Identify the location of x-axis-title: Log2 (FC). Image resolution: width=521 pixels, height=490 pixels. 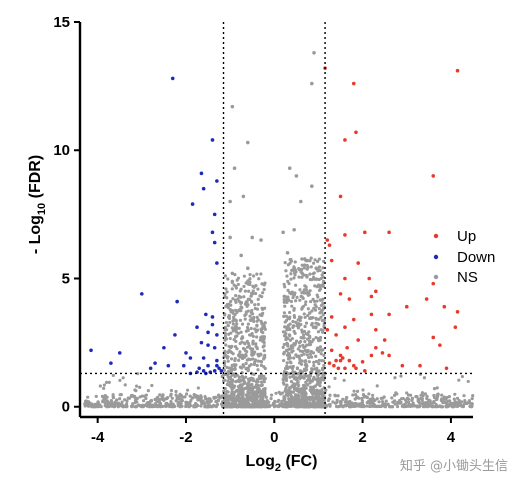
(282, 463).